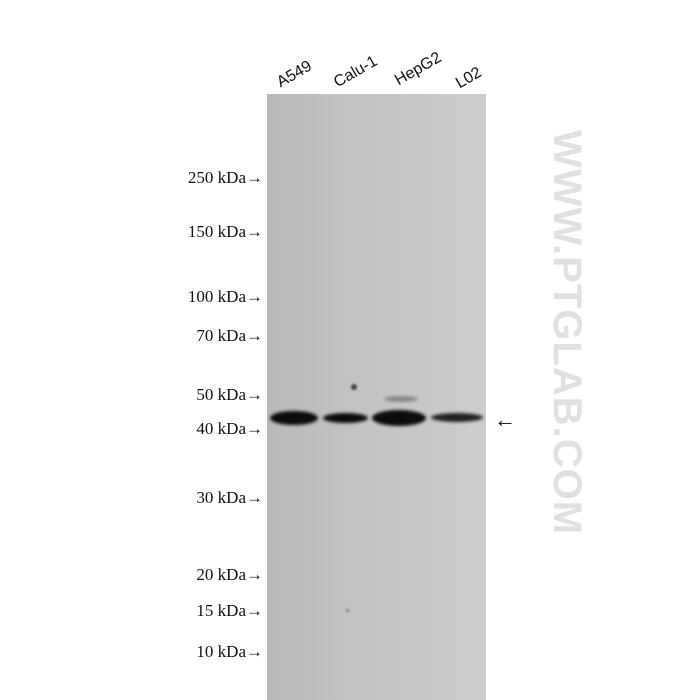  What do you see at coordinates (229, 574) in the screenshot?
I see `marker-20: 20 kDa→` at bounding box center [229, 574].